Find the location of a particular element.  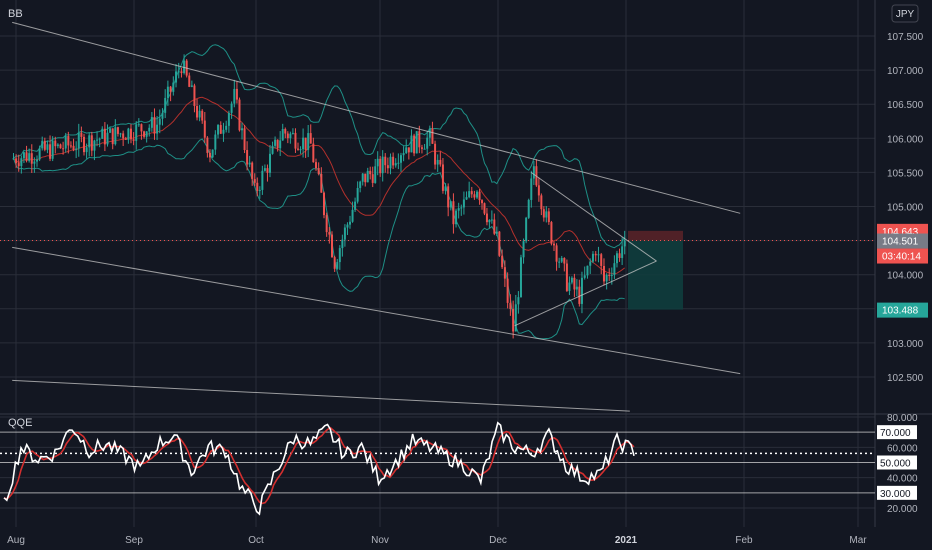

countdown-badge-text: 03:40:14 is located at coordinates (901, 257).